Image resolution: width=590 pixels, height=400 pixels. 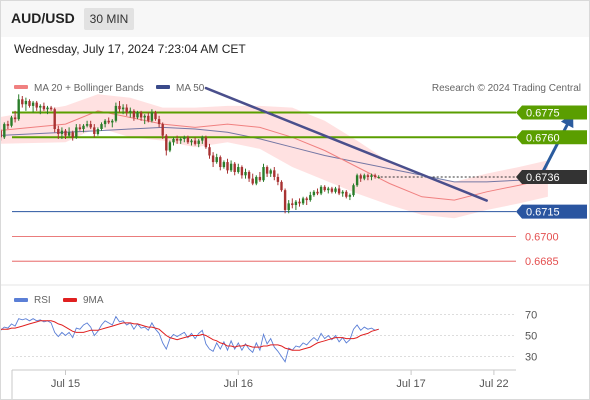 What do you see at coordinates (543, 114) in the screenshot?
I see `level-label-0.6775: 0.6775` at bounding box center [543, 114].